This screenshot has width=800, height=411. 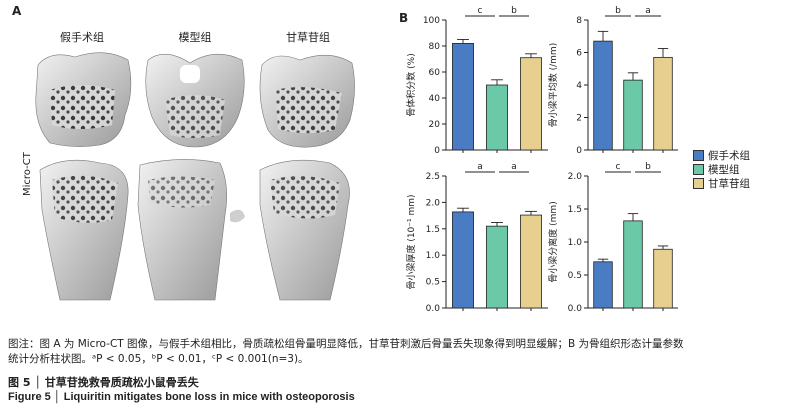 I want to click on legend-item-liquiritin: 甘草苷组, so click(x=721, y=183).